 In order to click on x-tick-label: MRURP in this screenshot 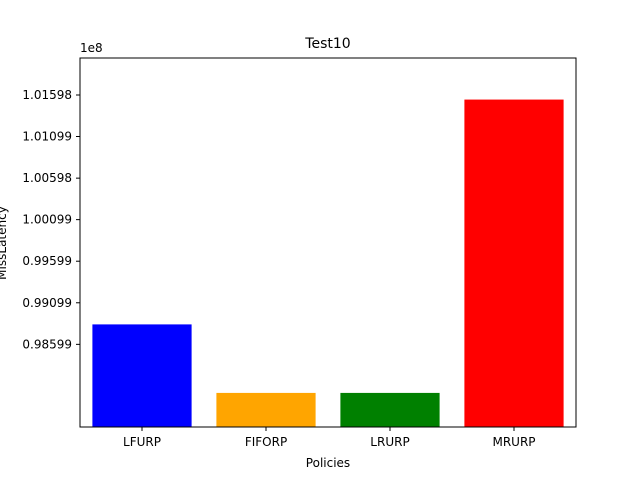, I will do `click(513, 442)`.